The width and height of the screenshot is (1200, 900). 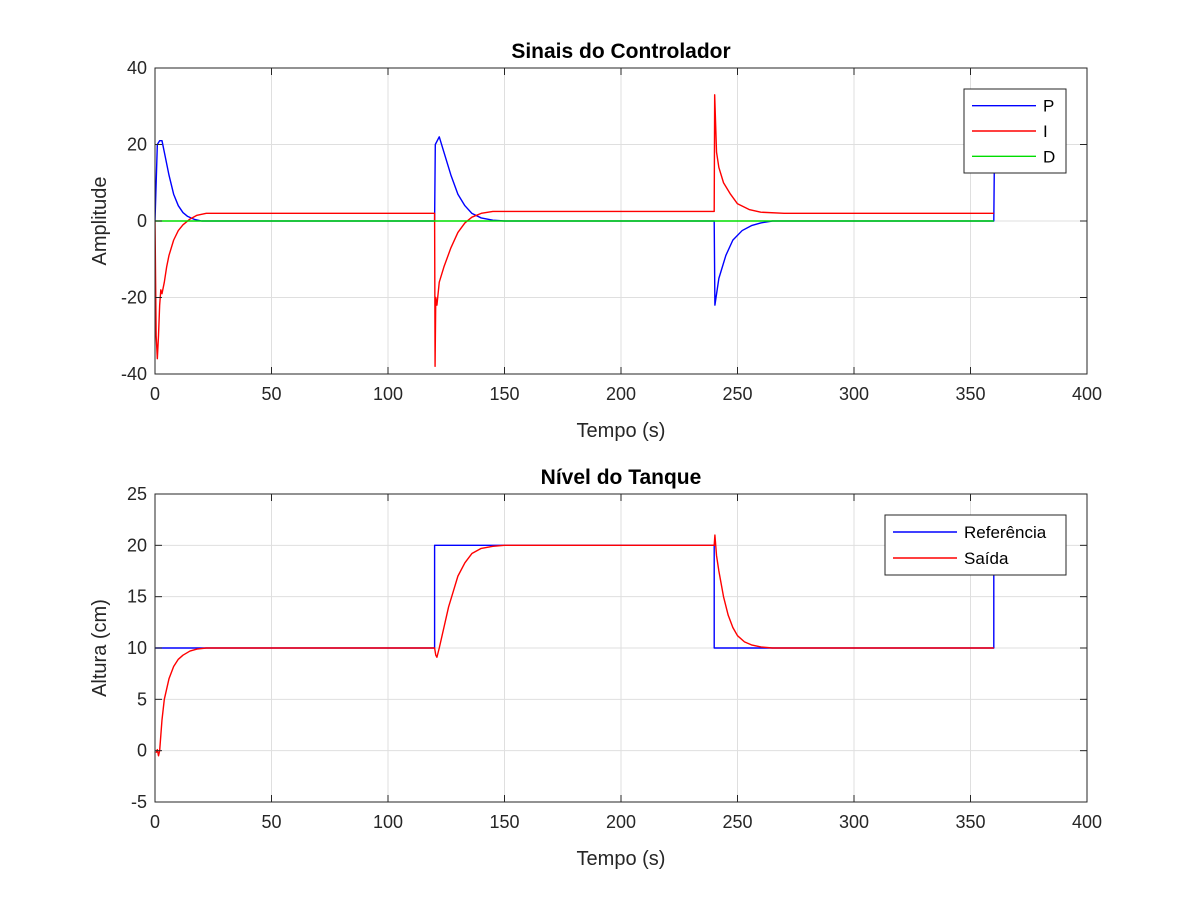 What do you see at coordinates (1005, 532) in the screenshot?
I see `legend-label-referencia: Referência` at bounding box center [1005, 532].